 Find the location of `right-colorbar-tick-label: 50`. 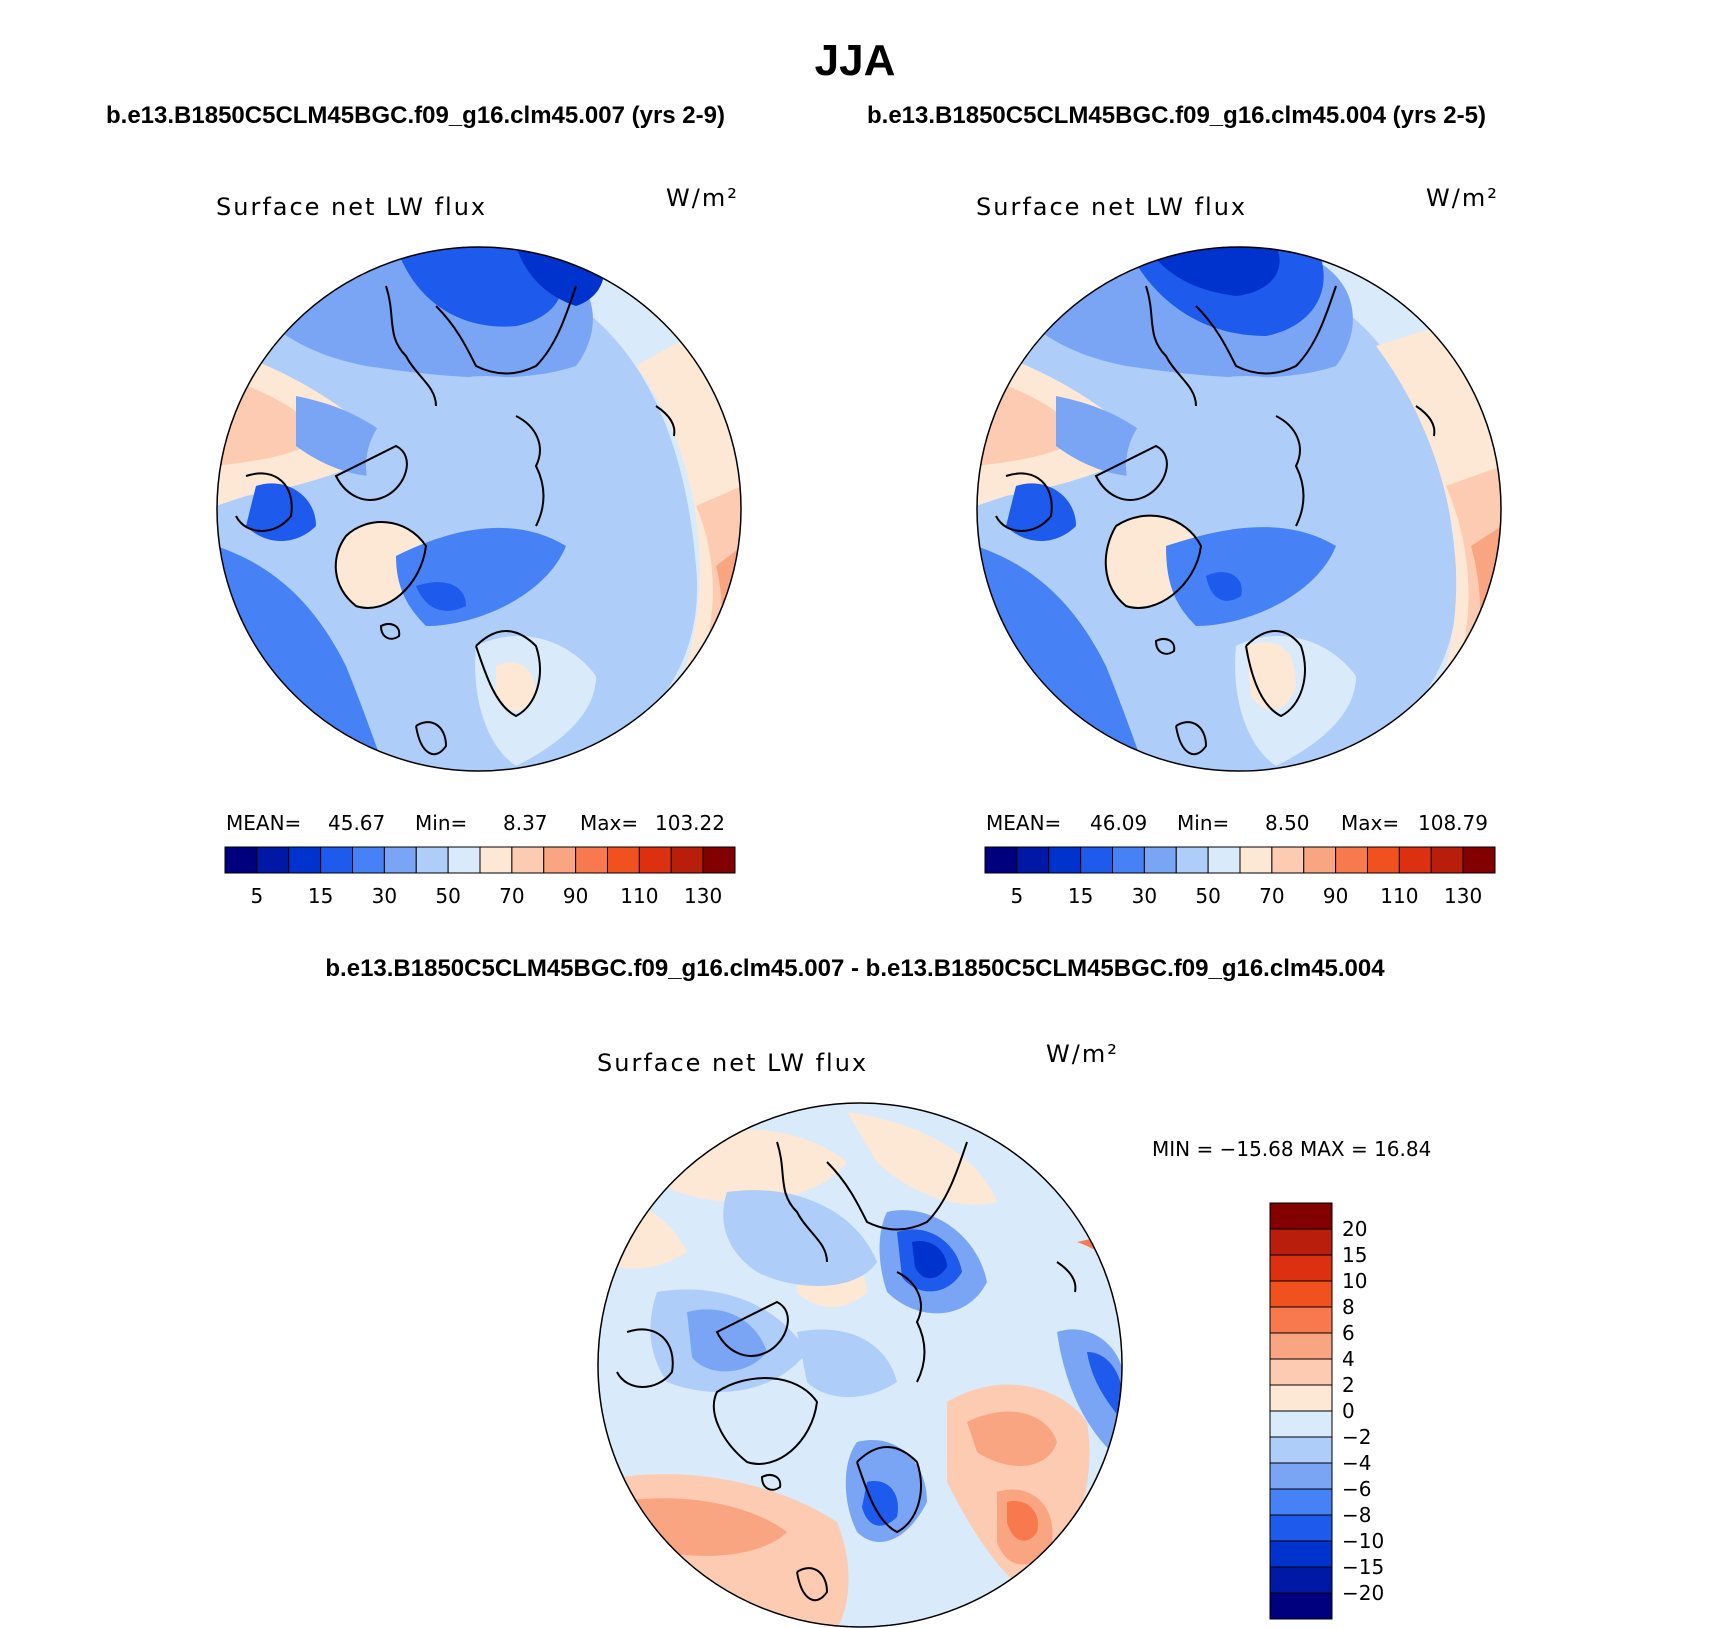

right-colorbar-tick-label: 50 is located at coordinates (1208, 896).